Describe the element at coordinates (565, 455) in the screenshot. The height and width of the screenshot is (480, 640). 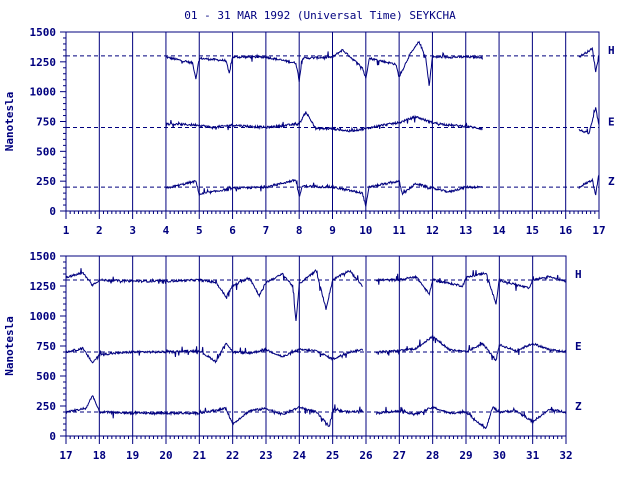
I see `x-tick-label: 32` at that location.